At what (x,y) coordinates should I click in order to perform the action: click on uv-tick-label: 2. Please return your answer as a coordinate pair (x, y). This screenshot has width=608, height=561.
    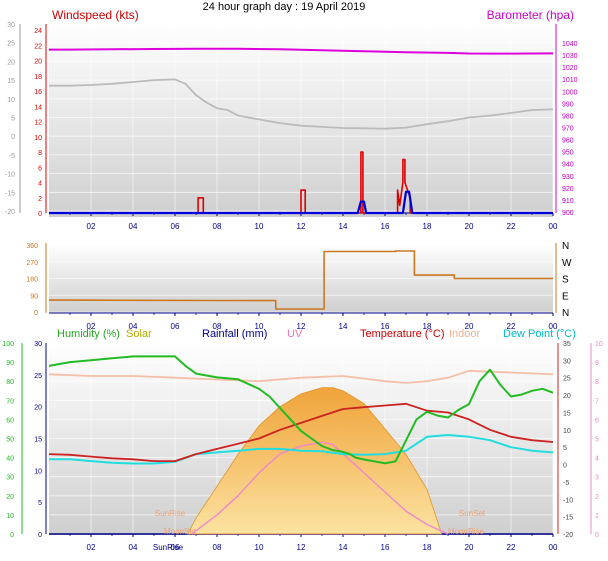
    Looking at the image, I should click on (597, 497).